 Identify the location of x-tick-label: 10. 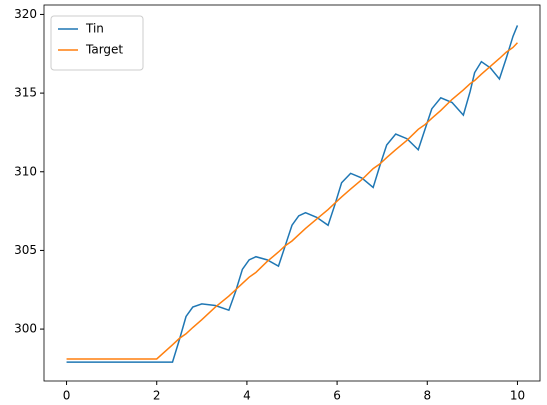
(517, 396).